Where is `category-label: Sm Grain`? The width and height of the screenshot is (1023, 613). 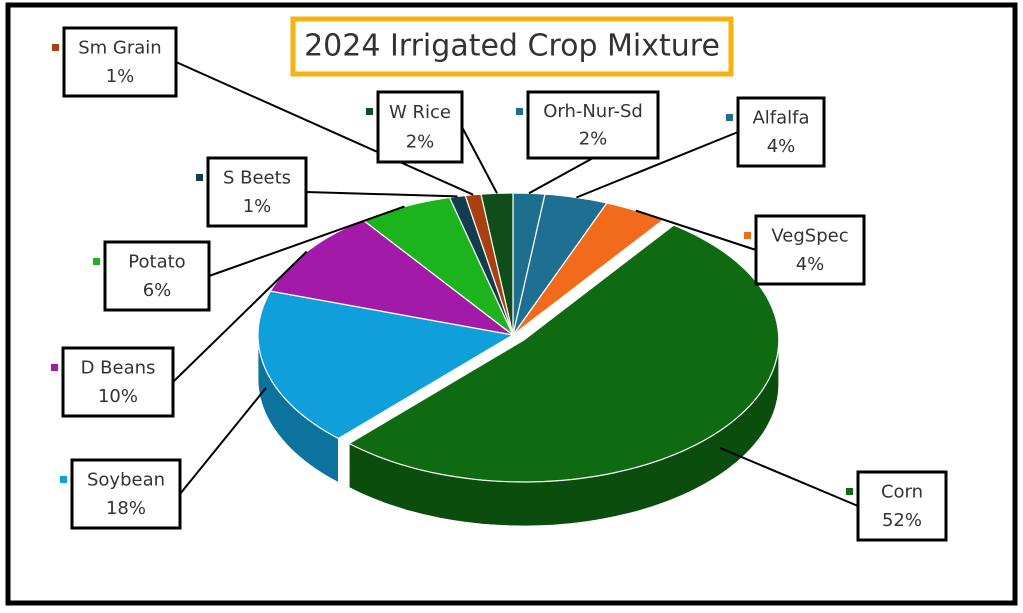
category-label: Sm Grain is located at coordinates (119, 47).